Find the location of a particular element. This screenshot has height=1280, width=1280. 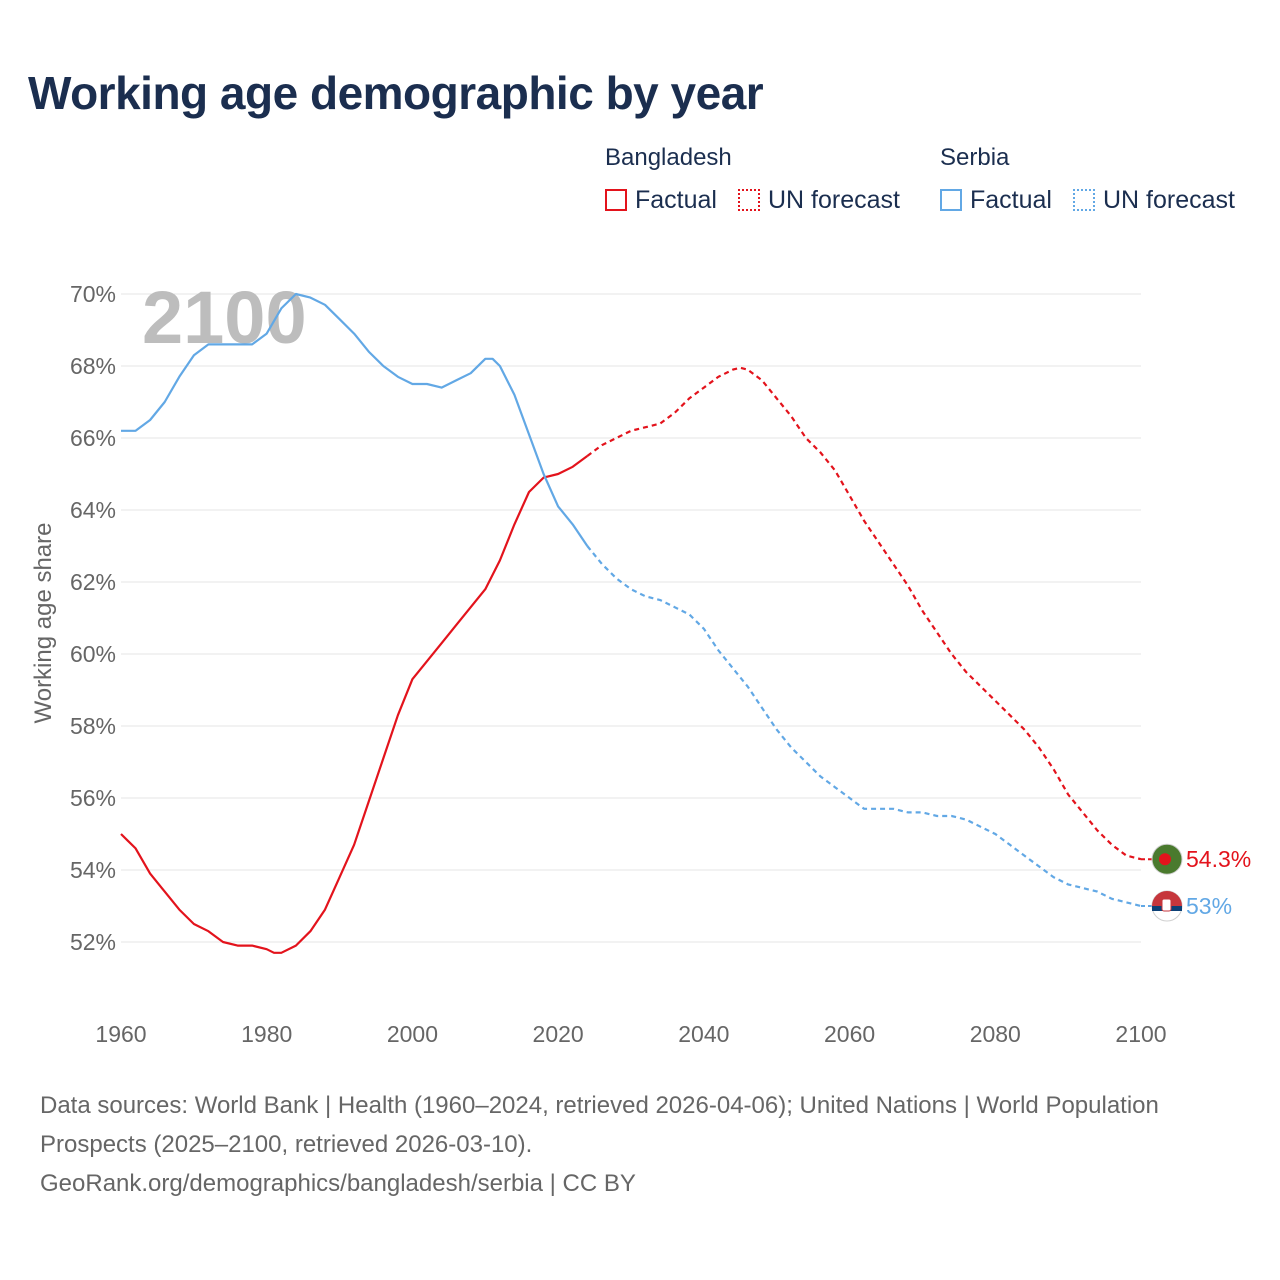

y-tick-label: 52% is located at coordinates (93, 942).